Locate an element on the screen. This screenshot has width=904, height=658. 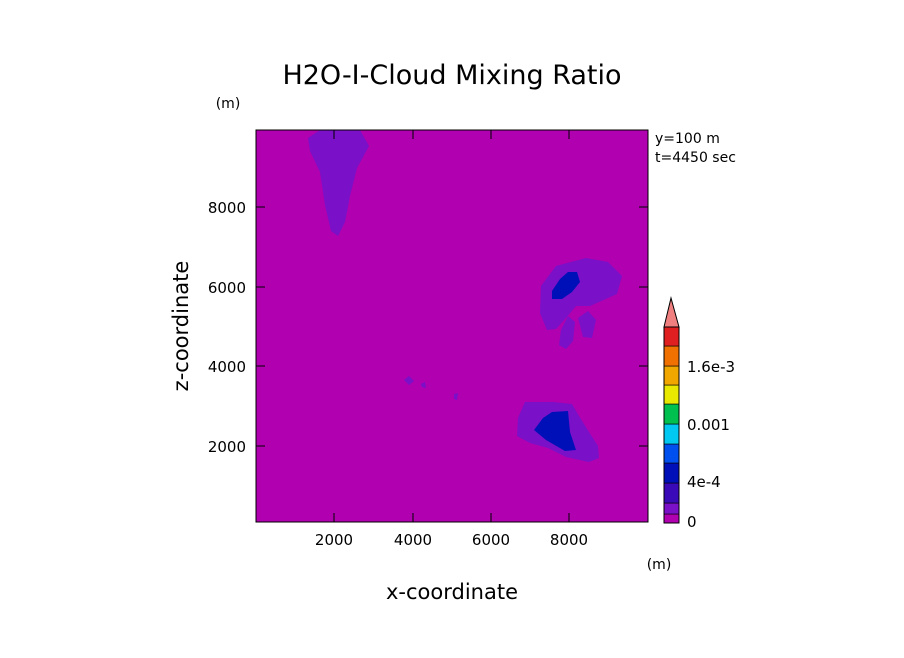
colorbar-label-0.001: 0.001 is located at coordinates (708, 425).